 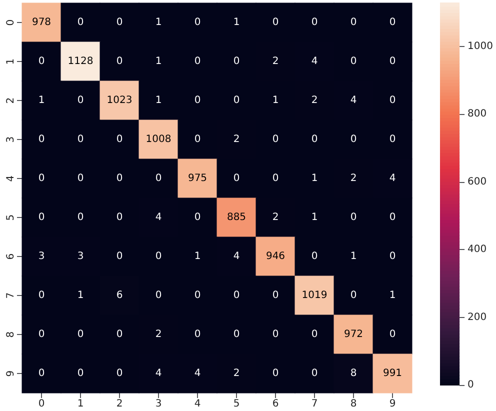 What do you see at coordinates (392, 373) in the screenshot?
I see `data-label: 991` at bounding box center [392, 373].